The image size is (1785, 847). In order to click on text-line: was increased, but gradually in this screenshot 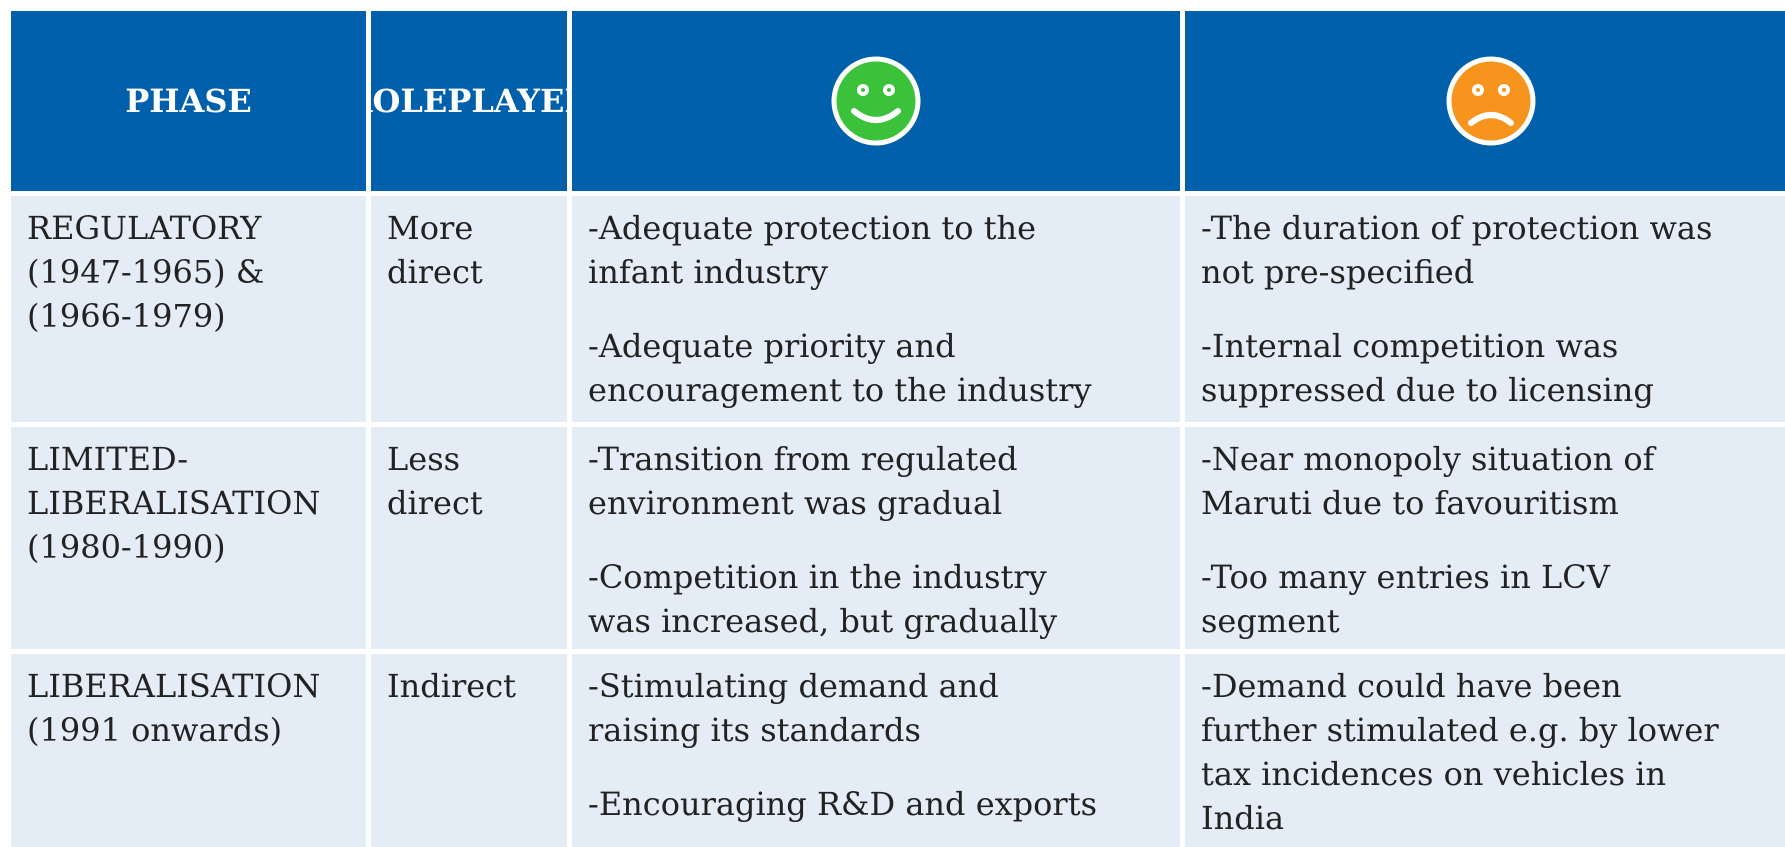, I will do `click(823, 621)`.